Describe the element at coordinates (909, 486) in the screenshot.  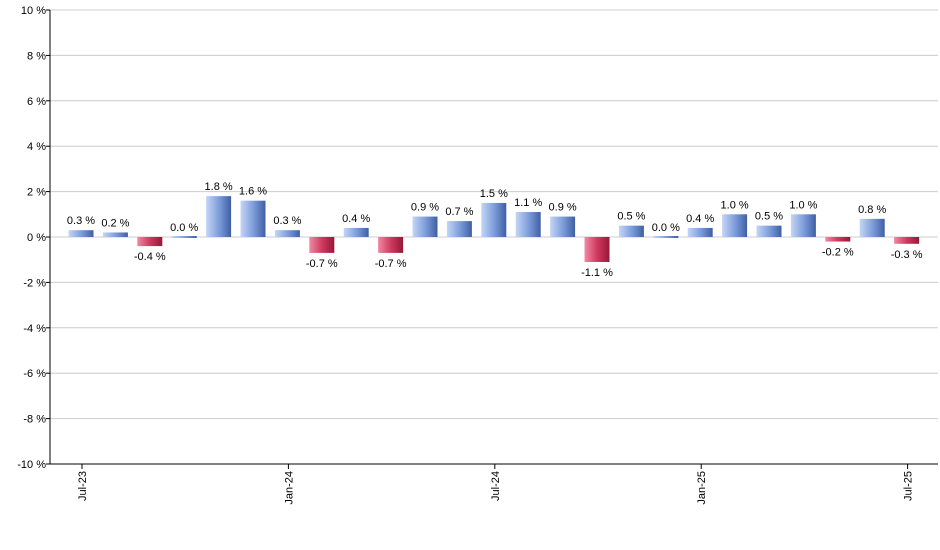
I see `x-tick-label: Jul-25` at that location.